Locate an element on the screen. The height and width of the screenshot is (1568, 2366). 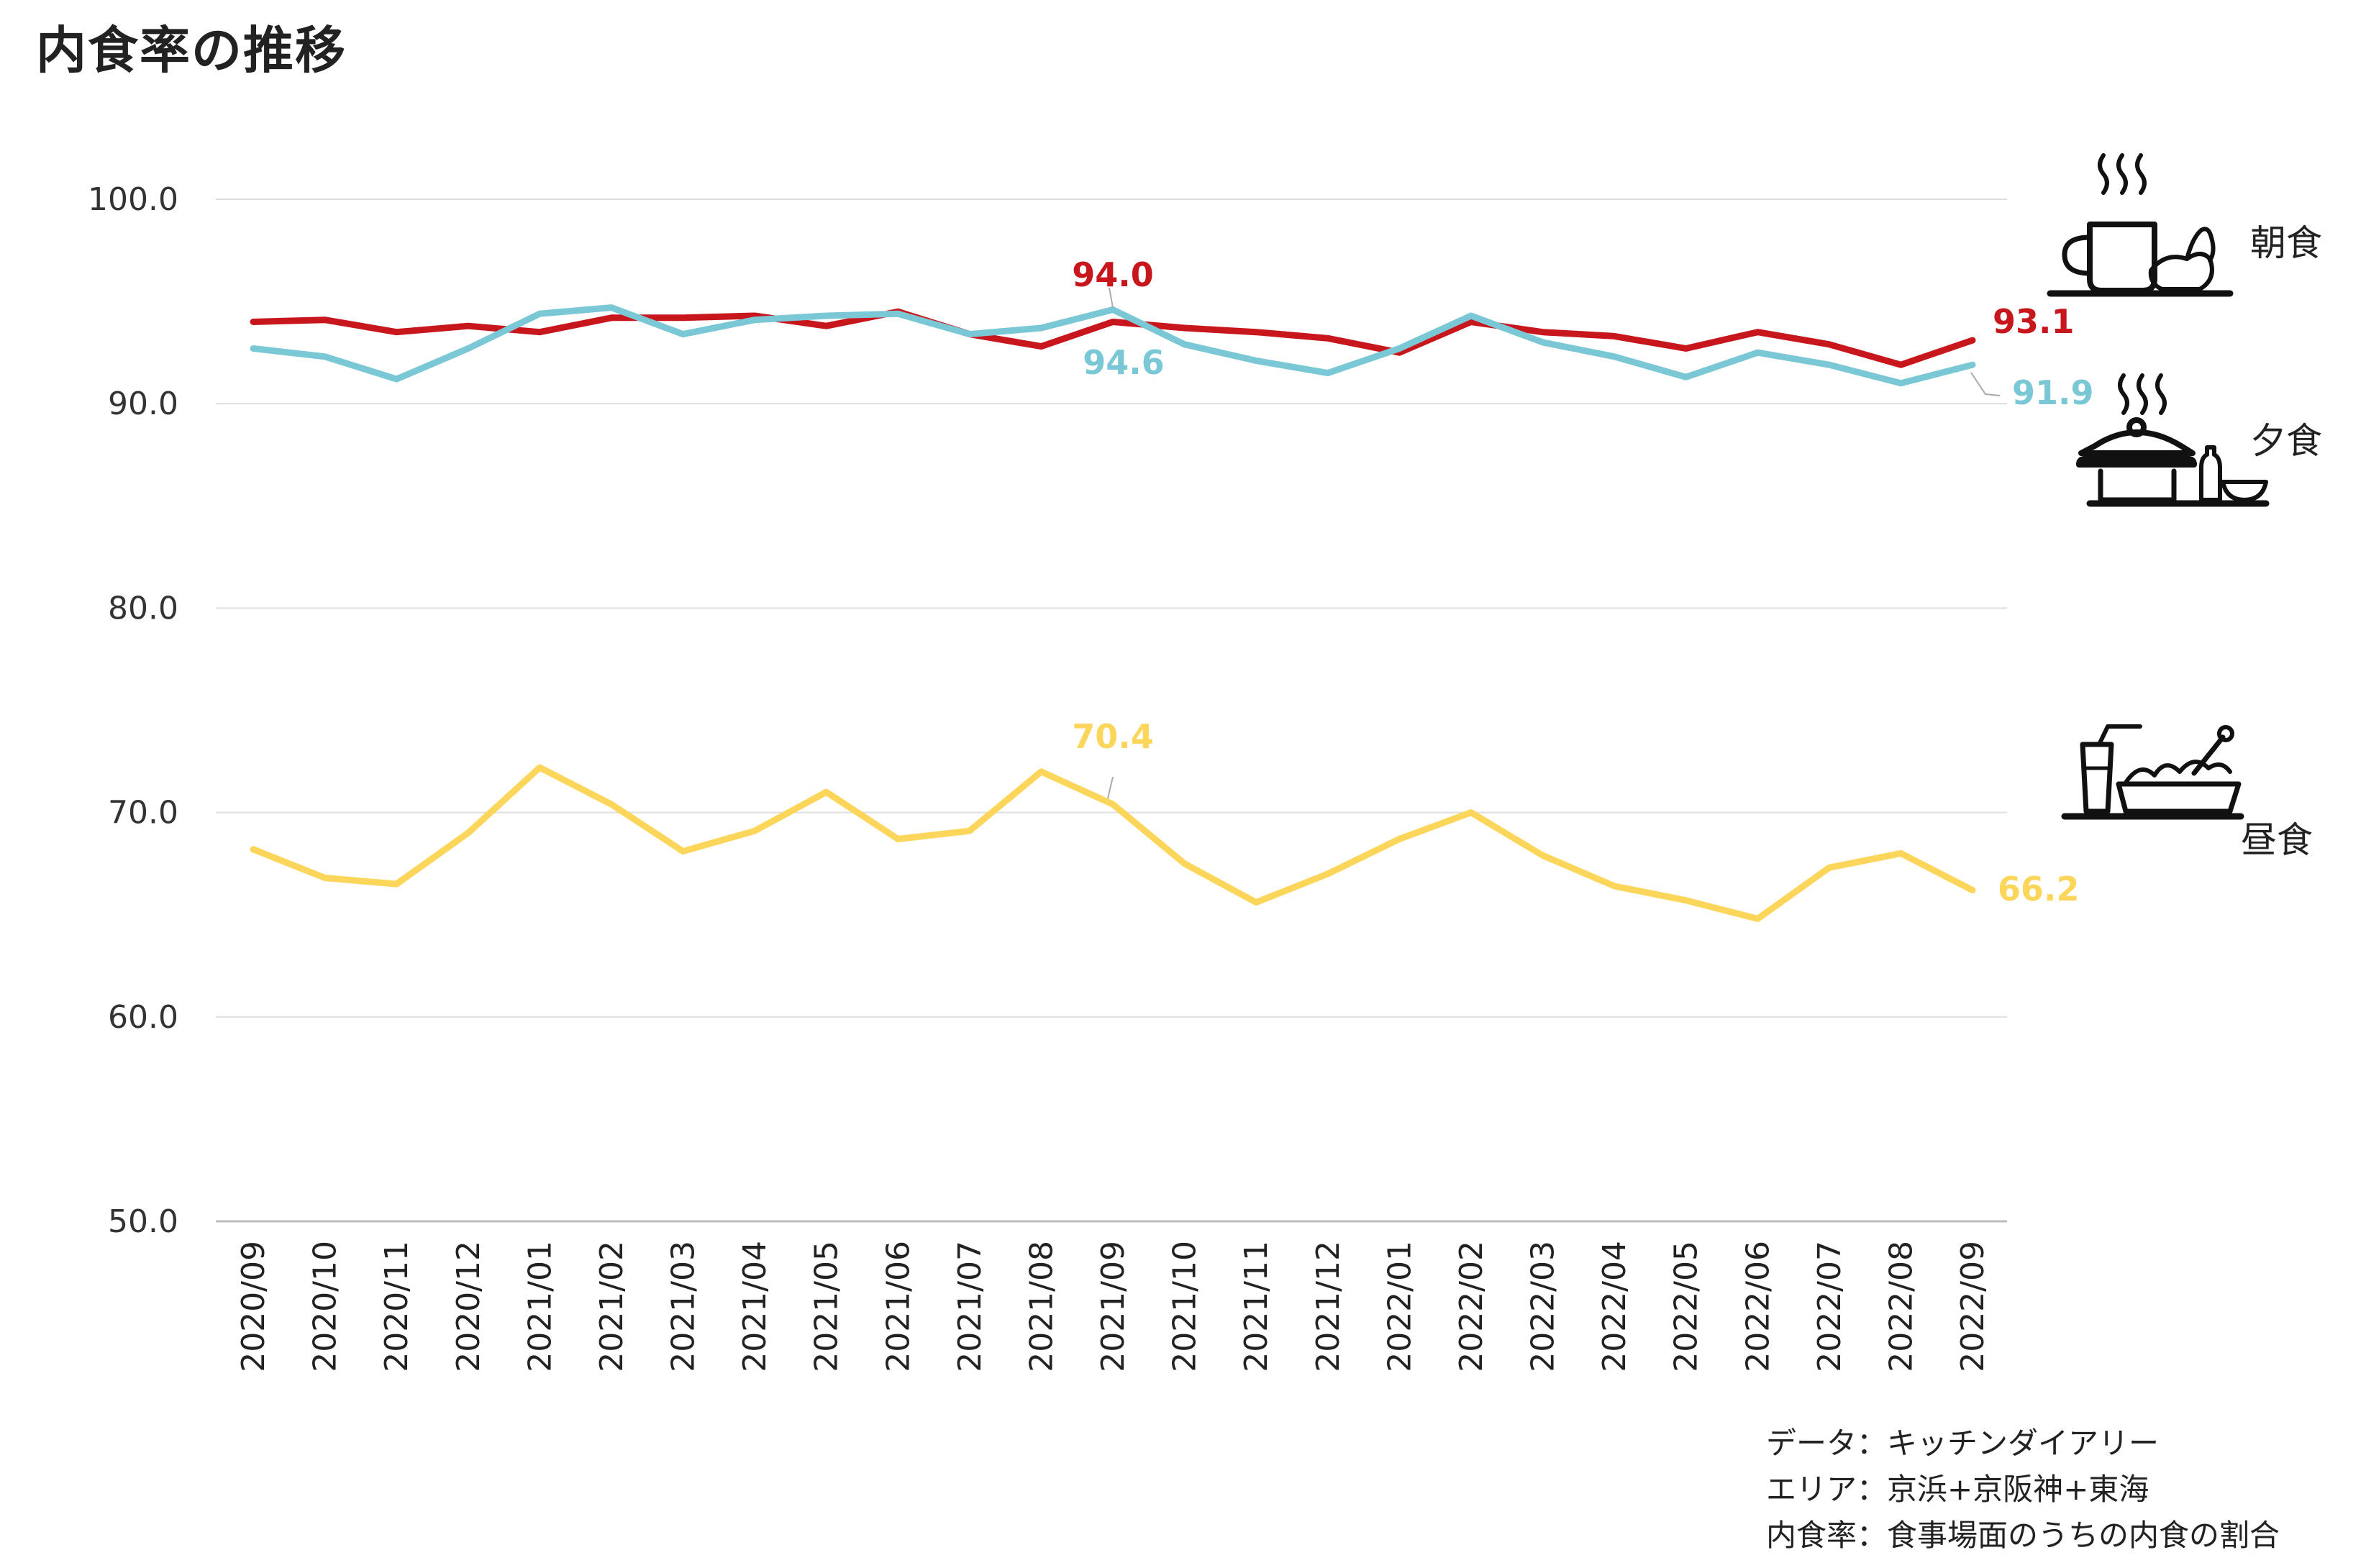
x-tick-label: 2022/08 is located at coordinates (1901, 1307).